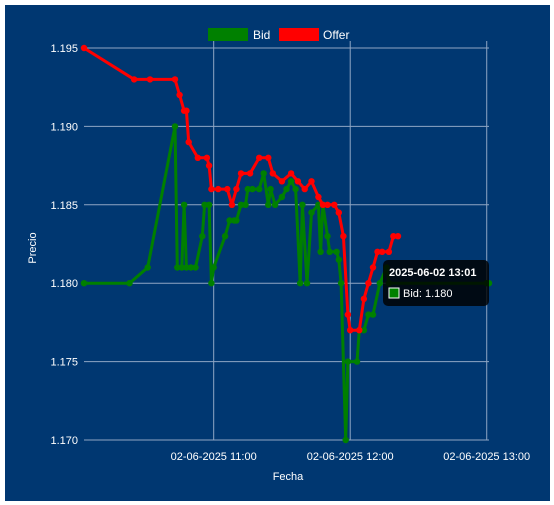 The width and height of the screenshot is (554, 505). I want to click on legend-item-bid: Bid, so click(239, 35).